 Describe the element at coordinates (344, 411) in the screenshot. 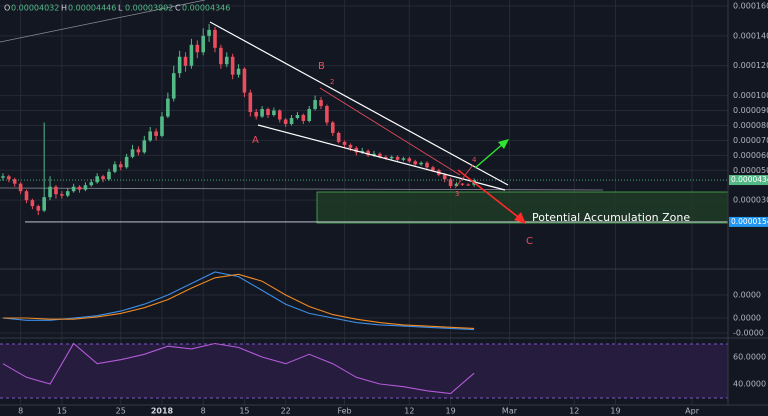

I see `x-tick-label: Feb` at that location.